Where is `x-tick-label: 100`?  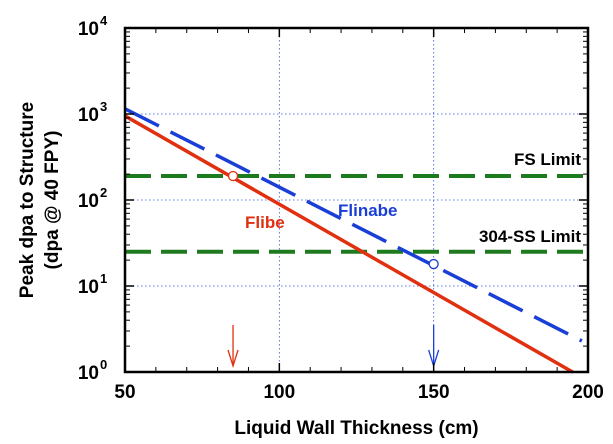 x-tick-label: 100 is located at coordinates (279, 392).